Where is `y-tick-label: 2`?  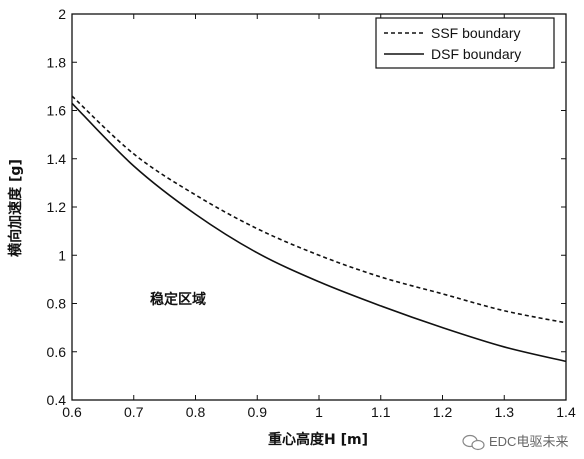 y-tick-label: 2 is located at coordinates (62, 14).